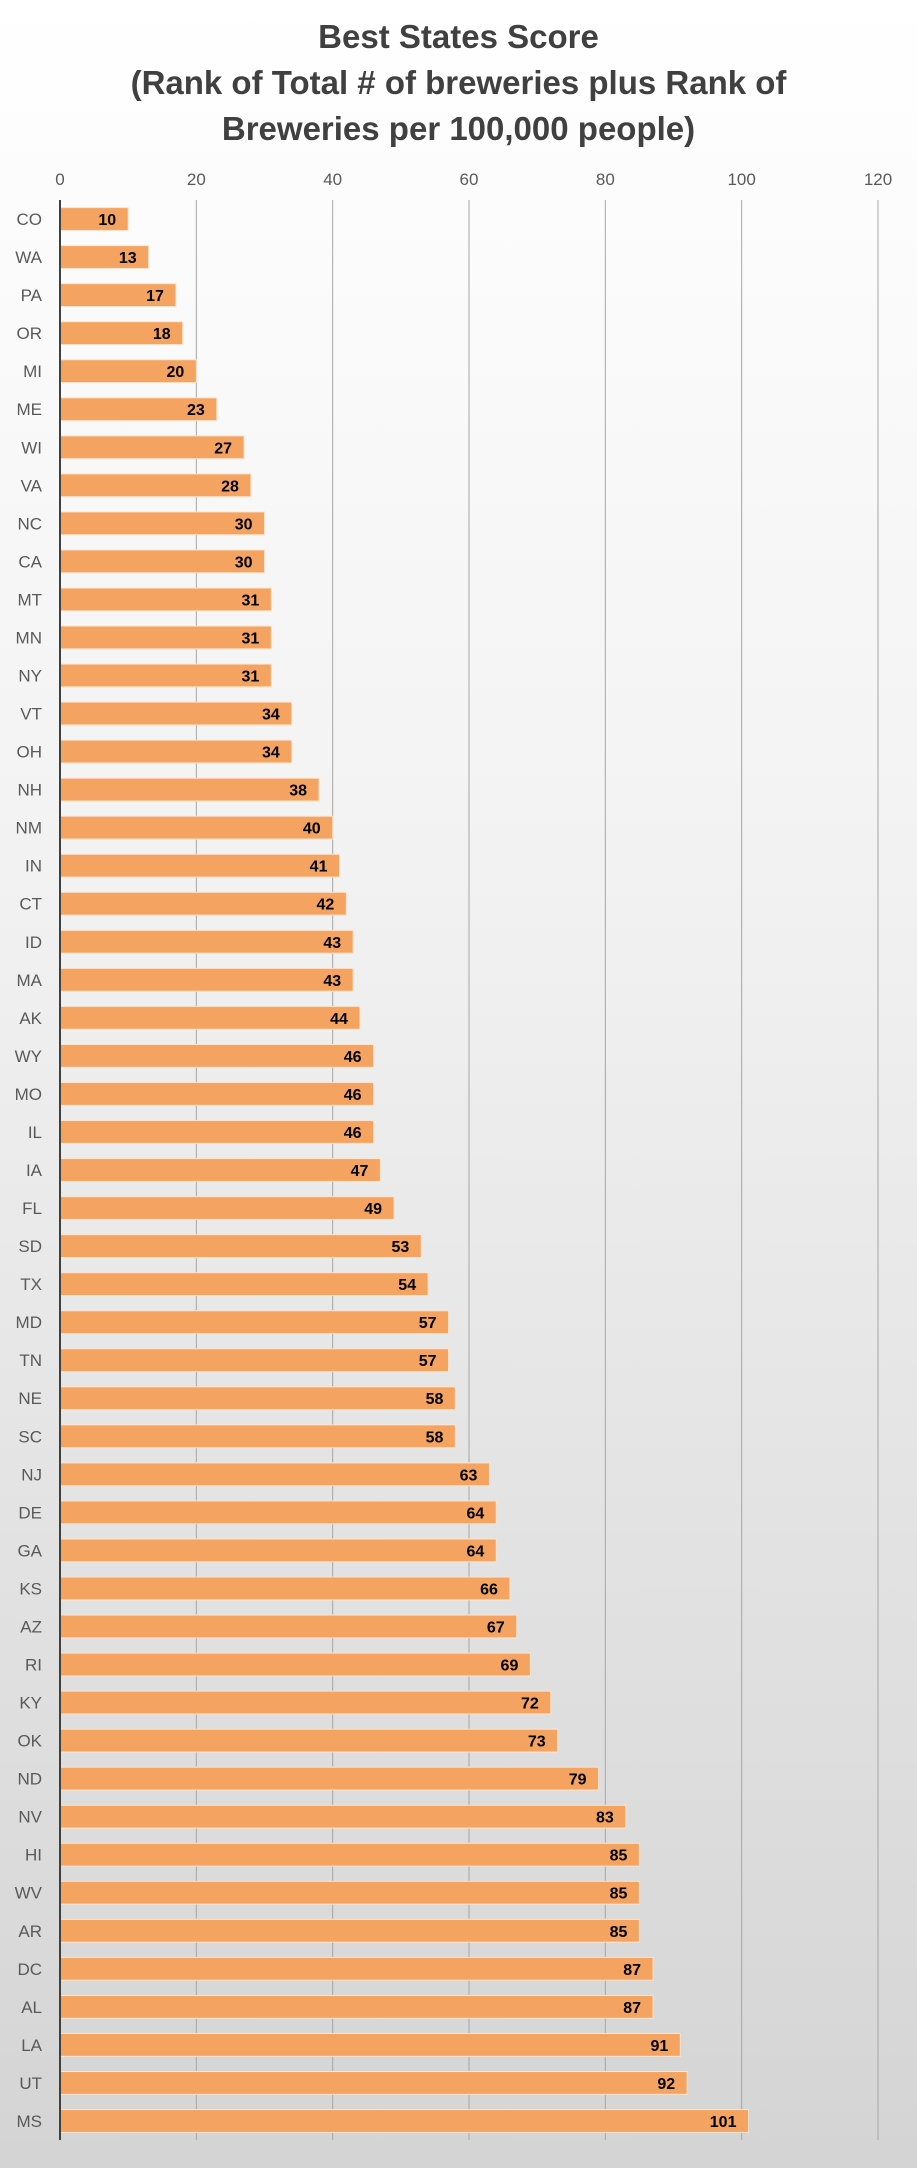 The height and width of the screenshot is (2168, 917). What do you see at coordinates (257, 1436) in the screenshot?
I see `bar-SC` at bounding box center [257, 1436].